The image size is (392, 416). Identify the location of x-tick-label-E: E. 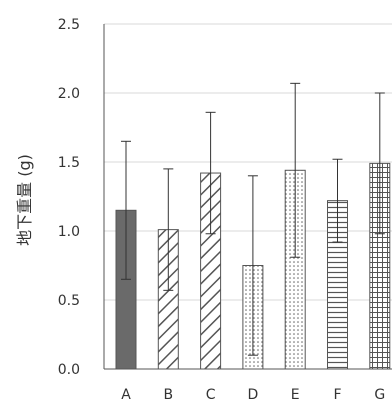
(295, 395).